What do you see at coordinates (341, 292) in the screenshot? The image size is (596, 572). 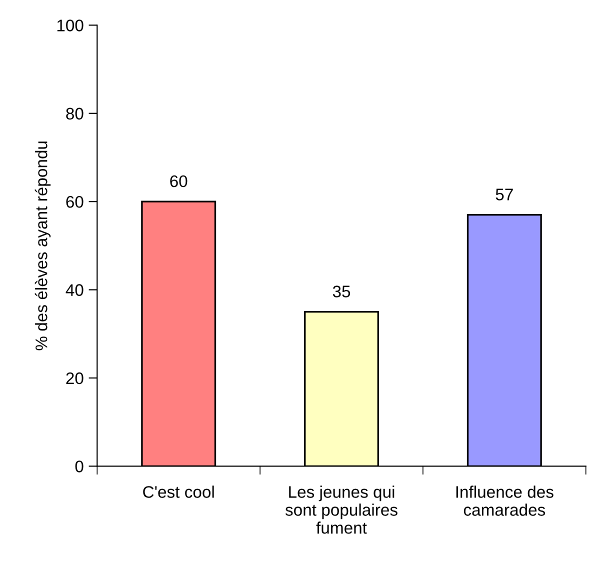 I see `data-label: 35` at bounding box center [341, 292].